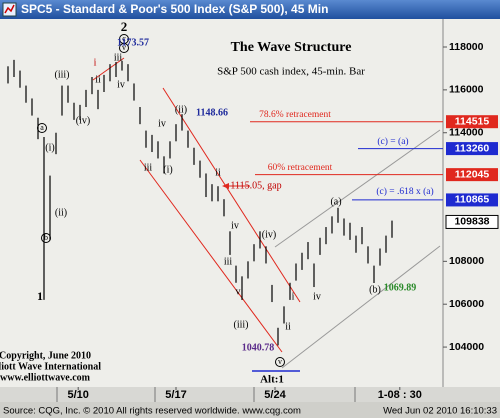  I want to click on price-box-label: 114515, so click(472, 121).